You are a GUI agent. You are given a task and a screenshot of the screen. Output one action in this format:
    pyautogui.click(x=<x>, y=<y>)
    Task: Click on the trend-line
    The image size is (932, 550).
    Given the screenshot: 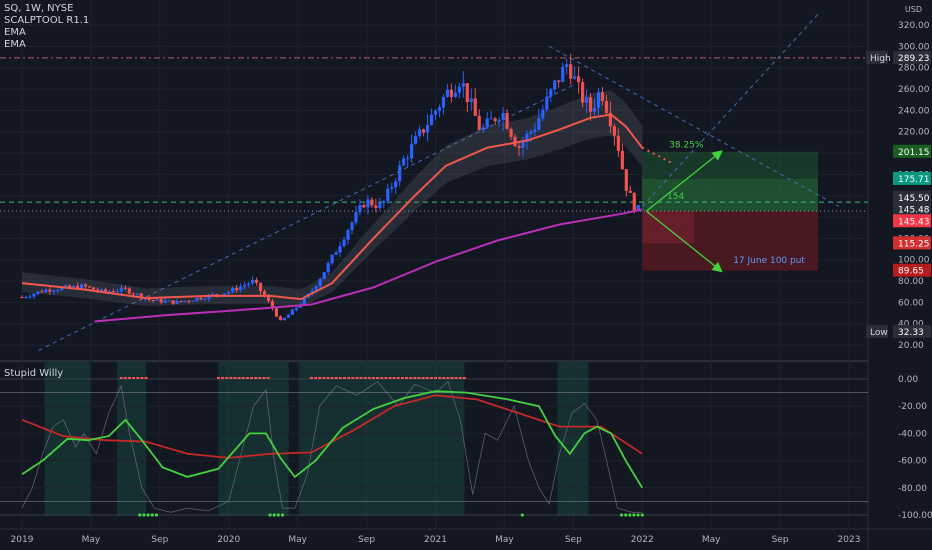 What is the action you would take?
    pyautogui.click(x=730, y=110)
    